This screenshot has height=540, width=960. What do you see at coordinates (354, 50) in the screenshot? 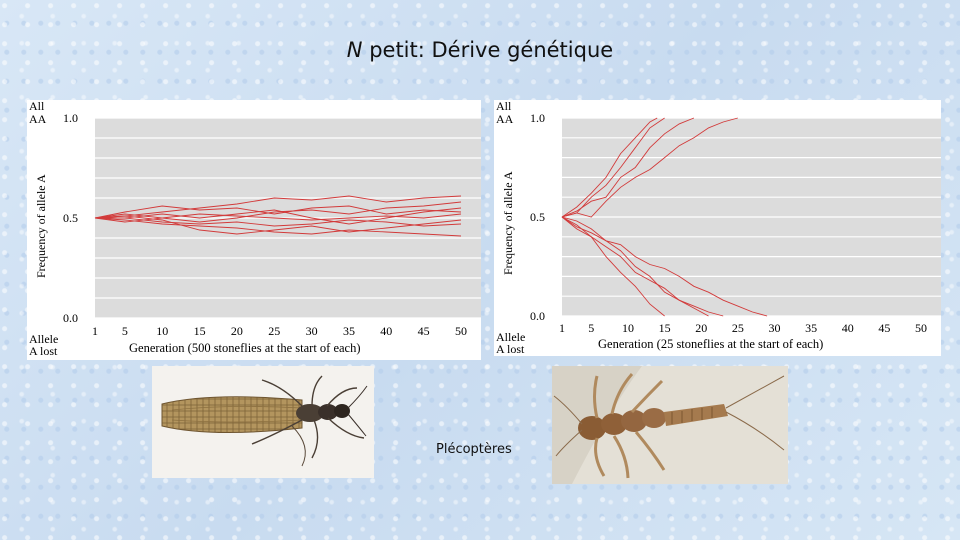
I see `title-italic-n: N` at bounding box center [354, 50].